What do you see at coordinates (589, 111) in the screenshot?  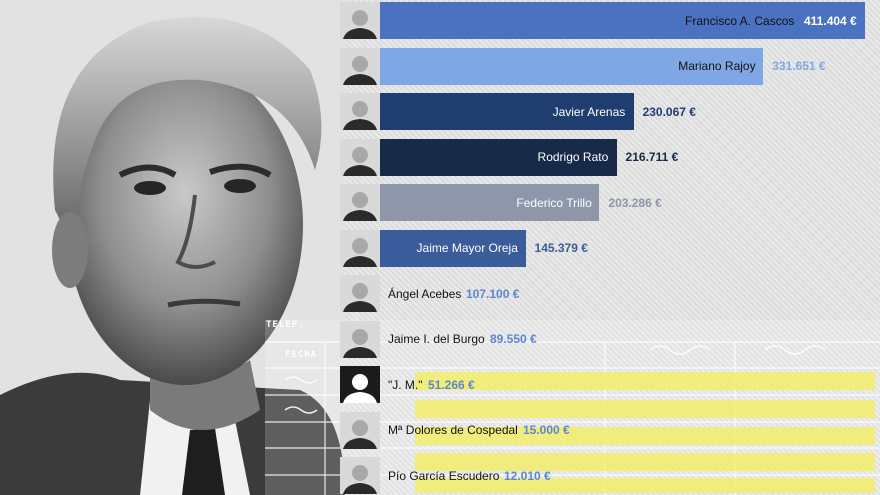 I see `bar-label: Javier Arenas` at bounding box center [589, 111].